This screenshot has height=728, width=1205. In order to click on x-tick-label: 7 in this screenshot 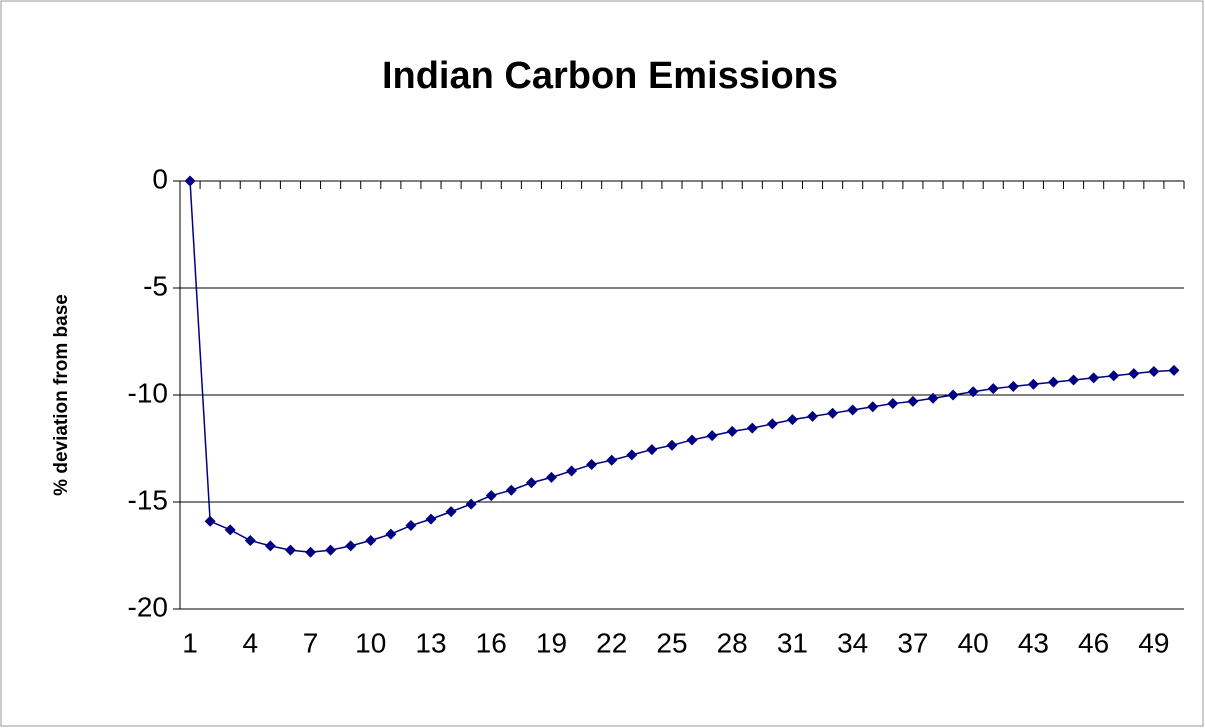, I will do `click(311, 642)`.